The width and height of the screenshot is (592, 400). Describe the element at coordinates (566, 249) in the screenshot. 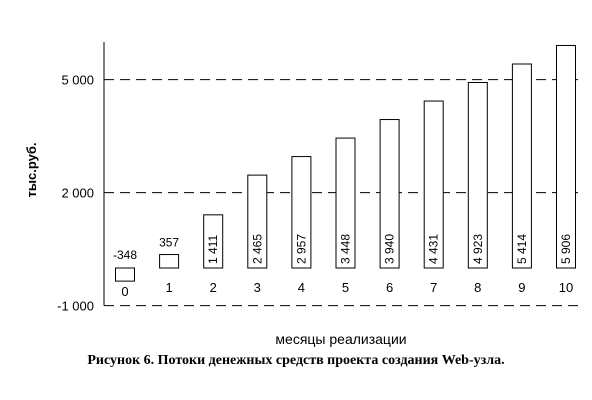

I see `data-label: 5 906` at that location.